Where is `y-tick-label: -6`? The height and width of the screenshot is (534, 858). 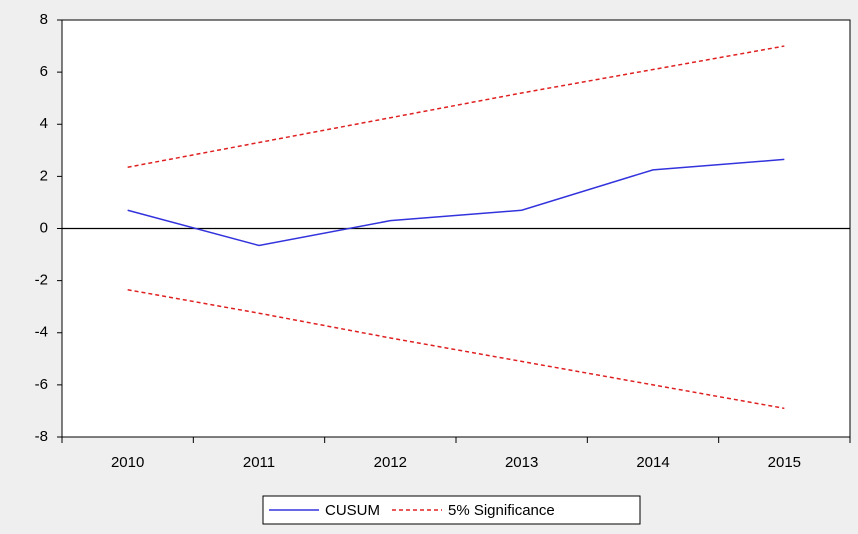
y-tick-label: -6 is located at coordinates (41, 384).